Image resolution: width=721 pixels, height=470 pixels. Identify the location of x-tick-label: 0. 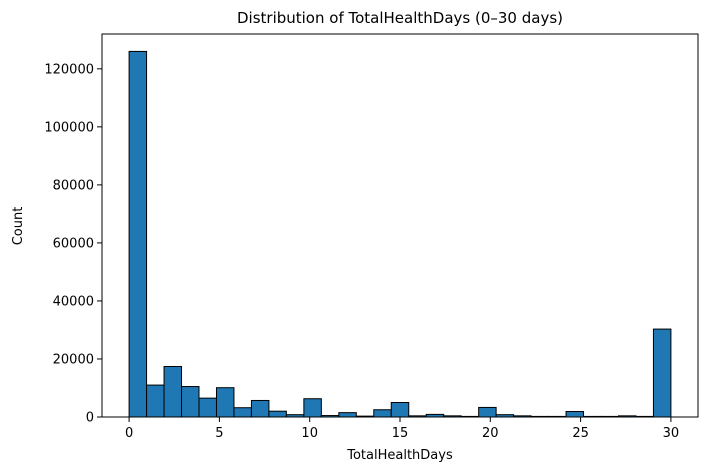
(129, 433).